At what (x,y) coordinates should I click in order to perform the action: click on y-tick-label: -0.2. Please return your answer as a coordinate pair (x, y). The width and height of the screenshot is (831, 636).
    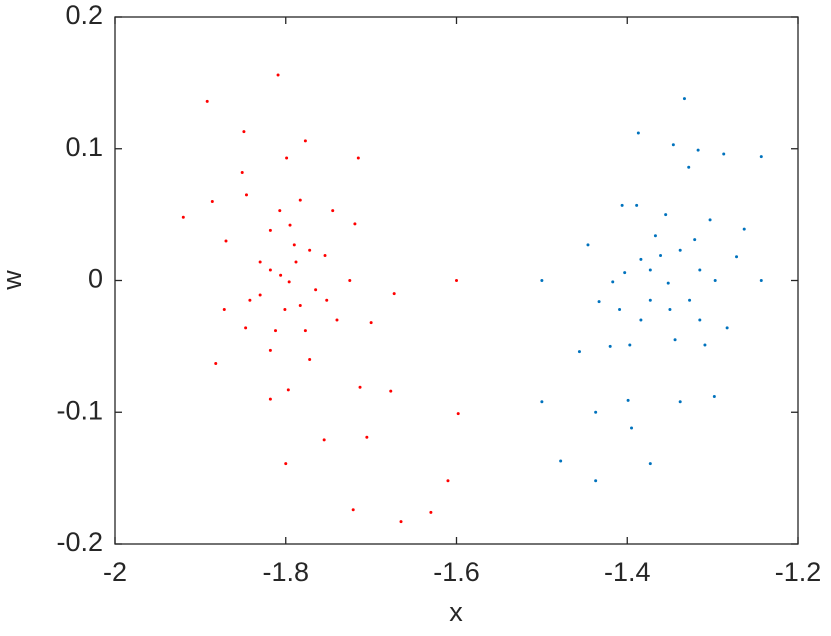
    Looking at the image, I should click on (79, 542).